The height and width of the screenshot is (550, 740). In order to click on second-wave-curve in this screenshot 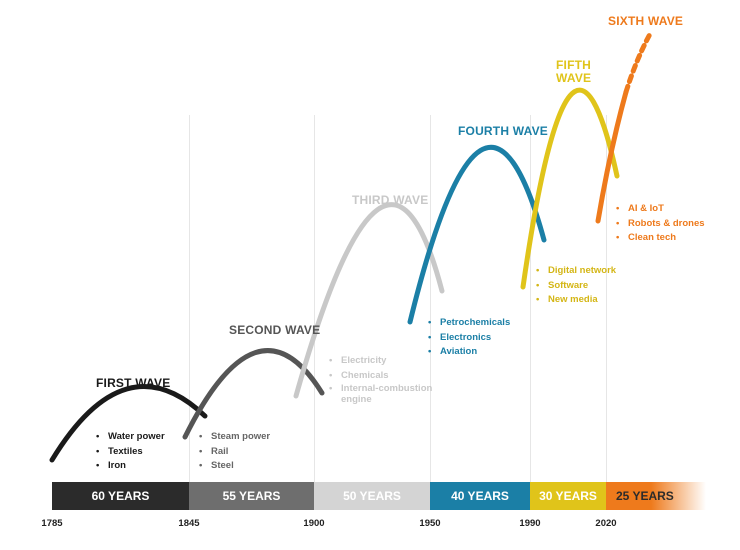, I will do `click(253, 394)`.